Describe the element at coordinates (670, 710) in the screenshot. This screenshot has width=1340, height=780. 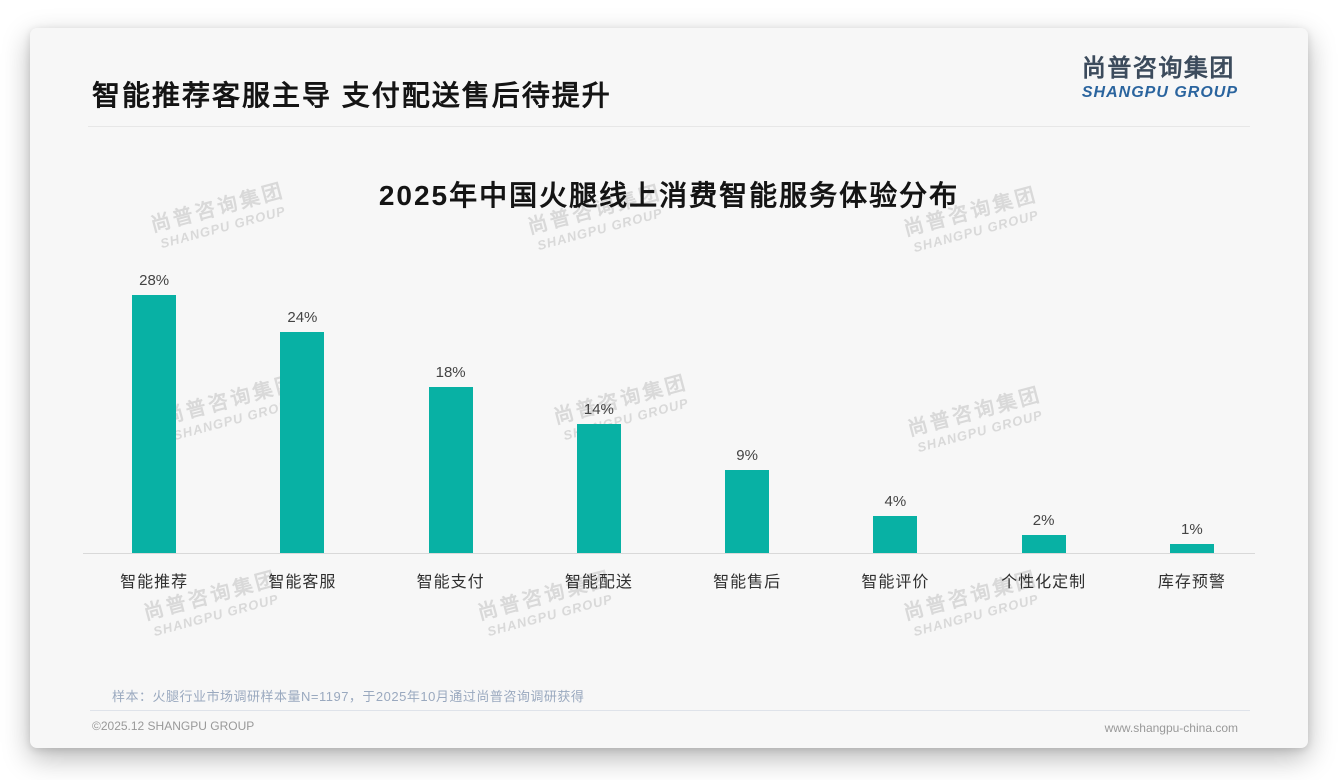
I see `footer-divider` at that location.